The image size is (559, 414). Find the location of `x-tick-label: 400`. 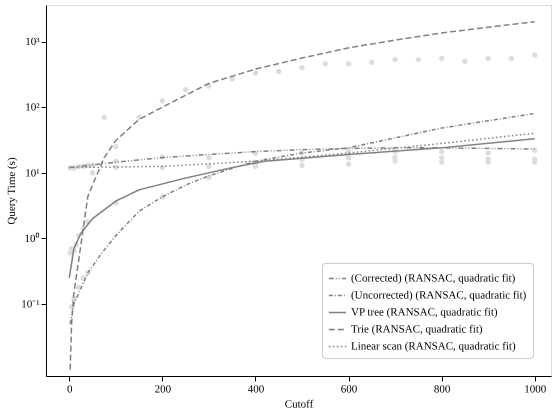

x-tick-label: 400 is located at coordinates (256, 390).